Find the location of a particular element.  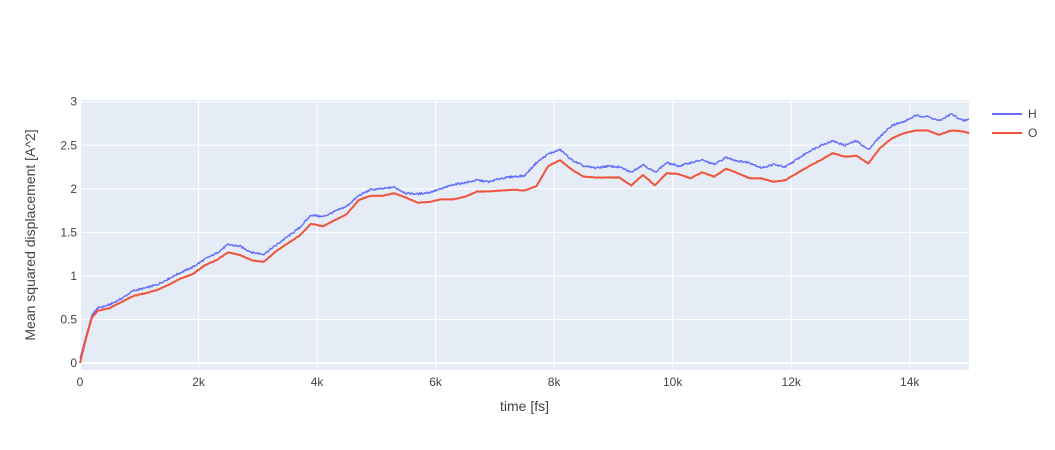

x-tick-label: 6k is located at coordinates (436, 382).